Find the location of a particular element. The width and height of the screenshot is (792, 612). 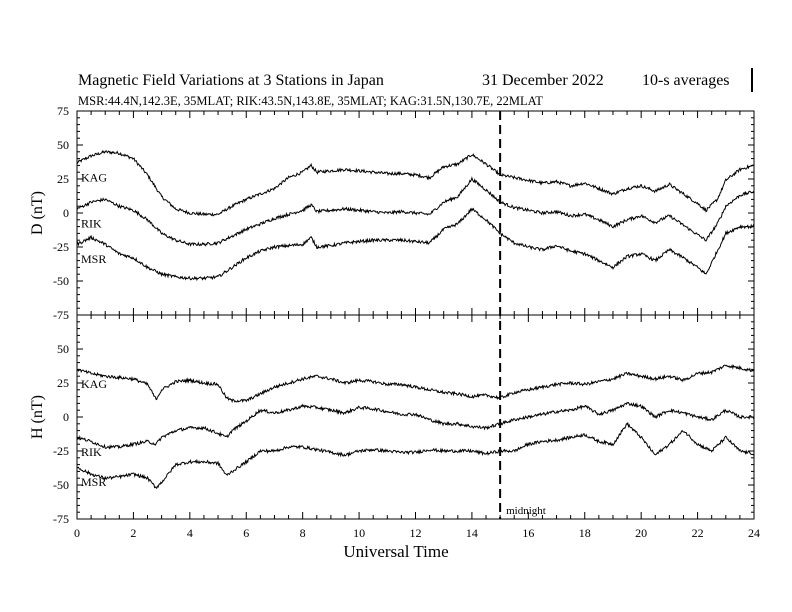

x-tick-label: 8 is located at coordinates (303, 533).